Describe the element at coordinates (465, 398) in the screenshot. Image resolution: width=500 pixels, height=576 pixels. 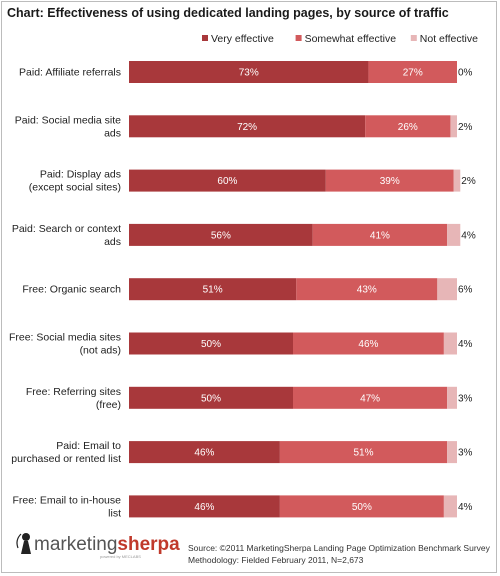
I see `data-label-not-effective-7: 3%` at that location.